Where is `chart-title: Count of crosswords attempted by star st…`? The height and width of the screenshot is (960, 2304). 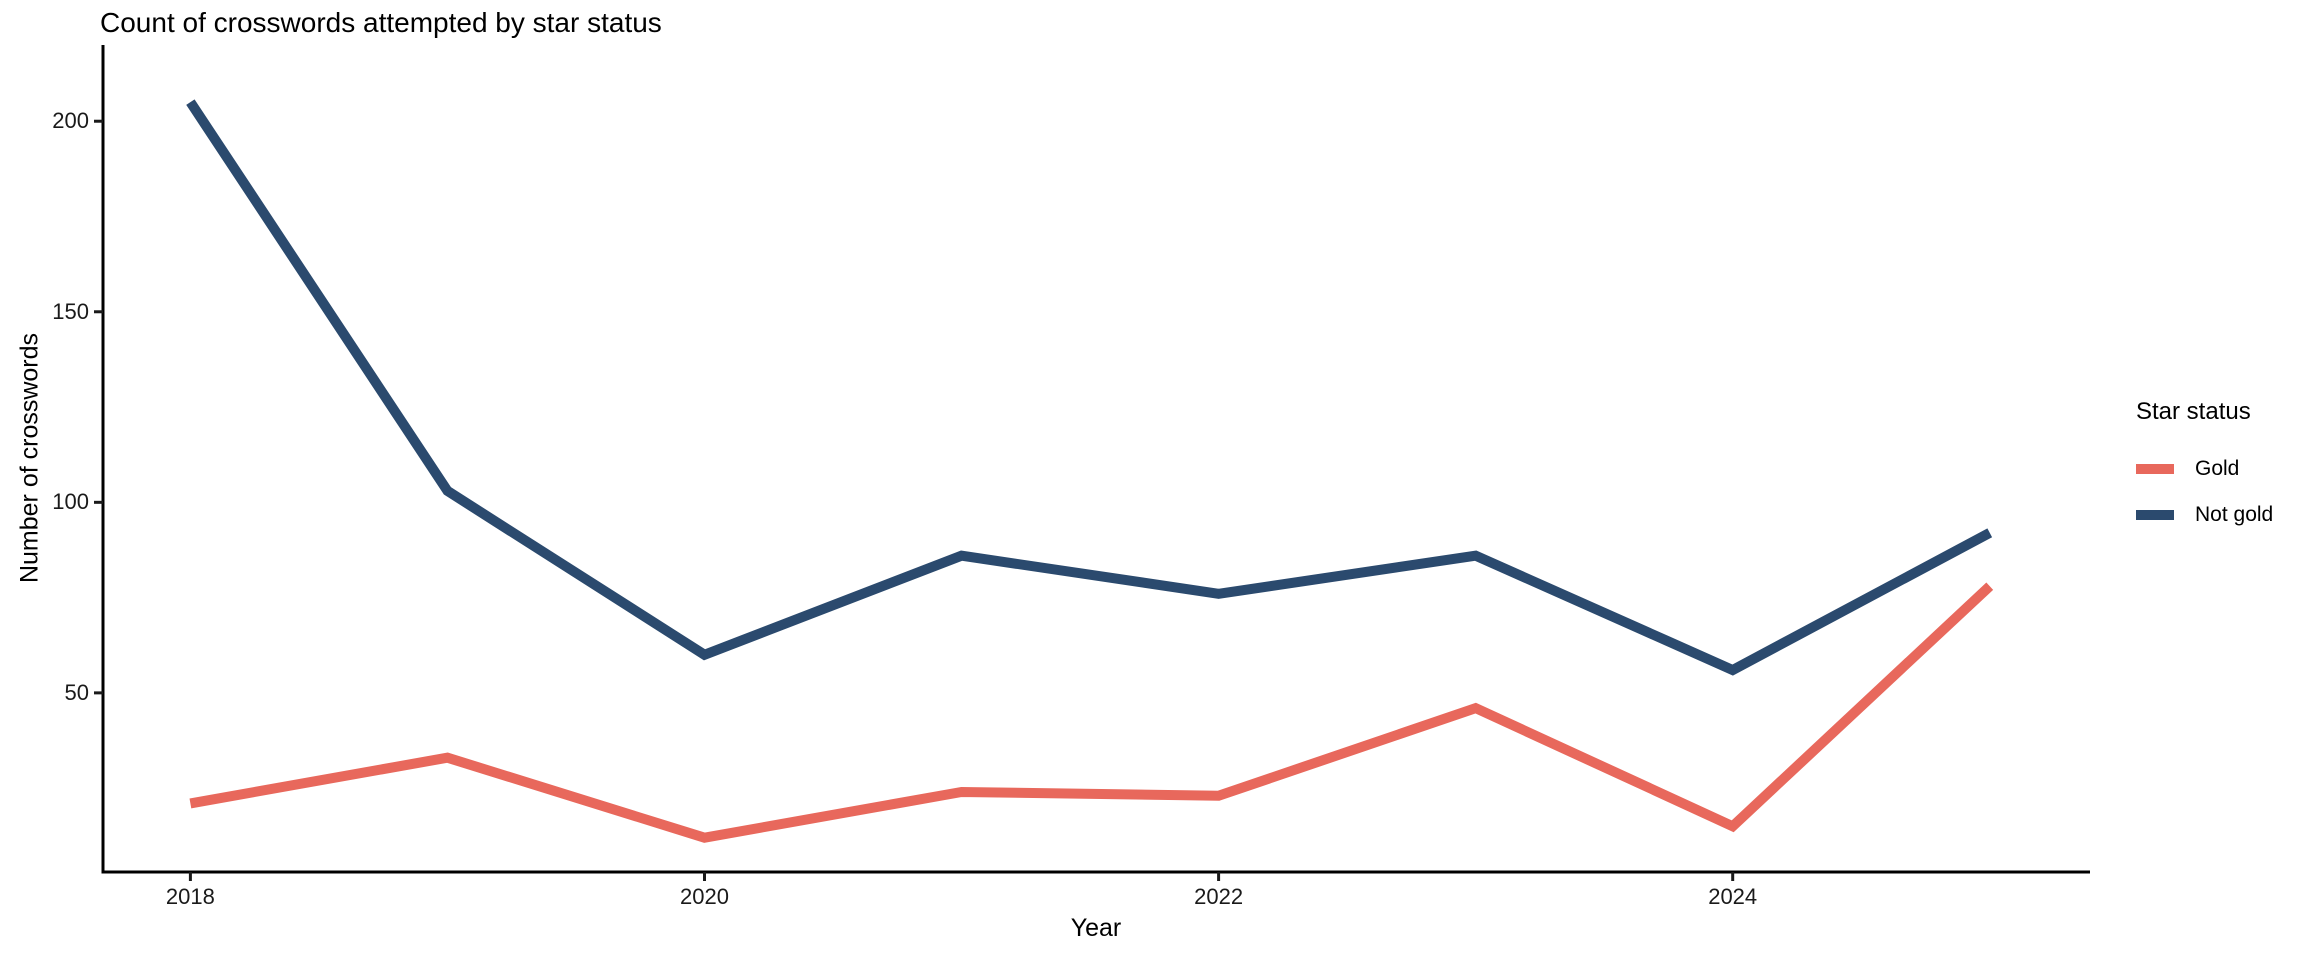
chart-title: Count of crosswords attempted by star st… is located at coordinates (381, 22).